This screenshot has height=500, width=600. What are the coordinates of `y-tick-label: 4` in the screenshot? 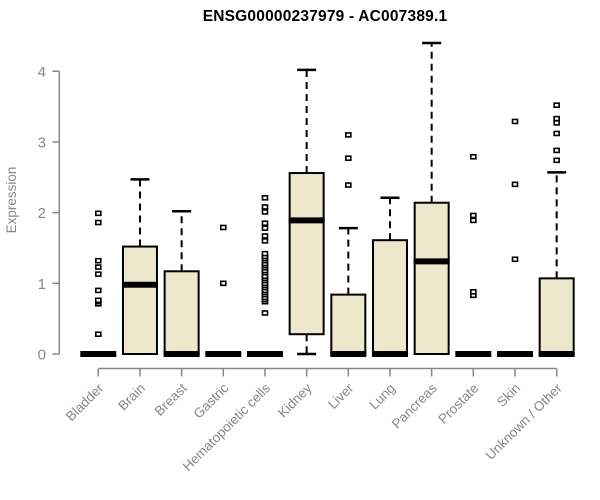 It's located at (42, 72).